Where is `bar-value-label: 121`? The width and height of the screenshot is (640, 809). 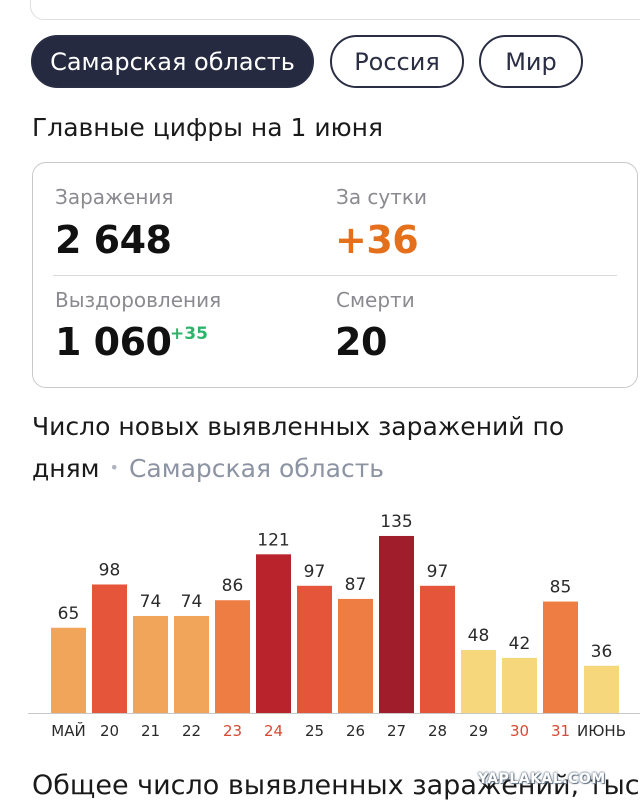
bar-value-label: 121 is located at coordinates (273, 540).